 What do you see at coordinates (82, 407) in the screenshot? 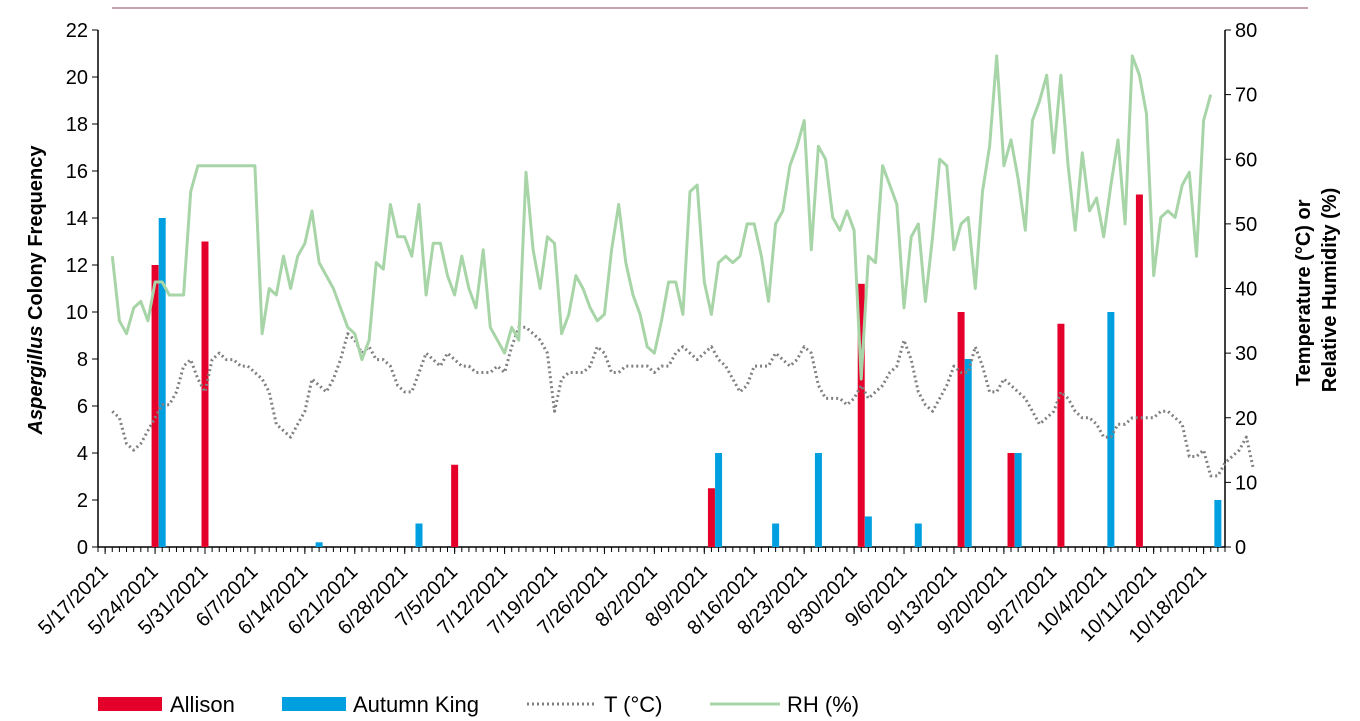
I see `left-tick-label: 6` at bounding box center [82, 407].